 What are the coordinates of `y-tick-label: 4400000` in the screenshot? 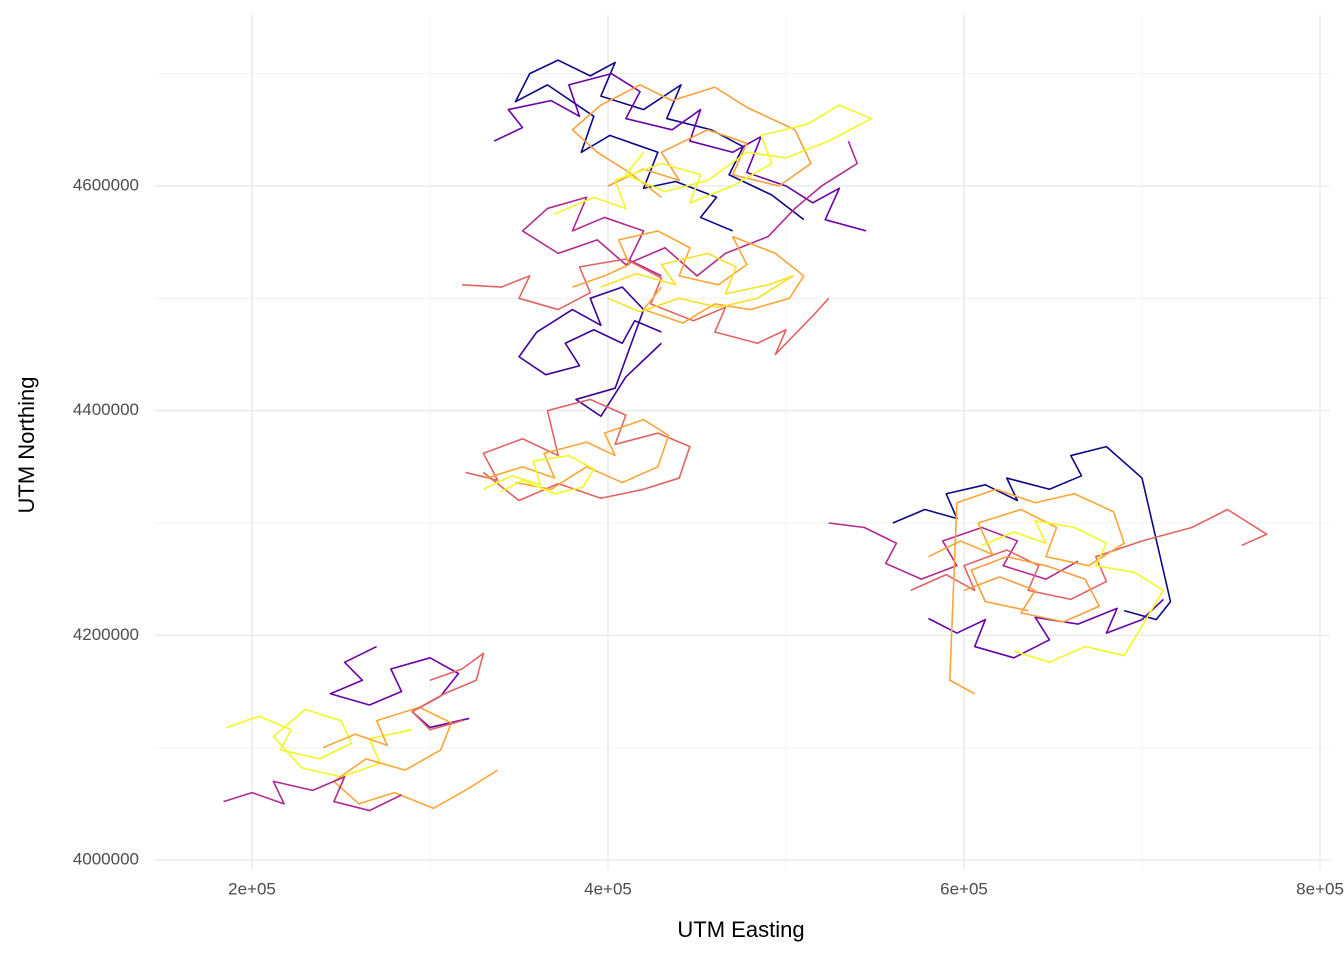 It's located at (106, 409).